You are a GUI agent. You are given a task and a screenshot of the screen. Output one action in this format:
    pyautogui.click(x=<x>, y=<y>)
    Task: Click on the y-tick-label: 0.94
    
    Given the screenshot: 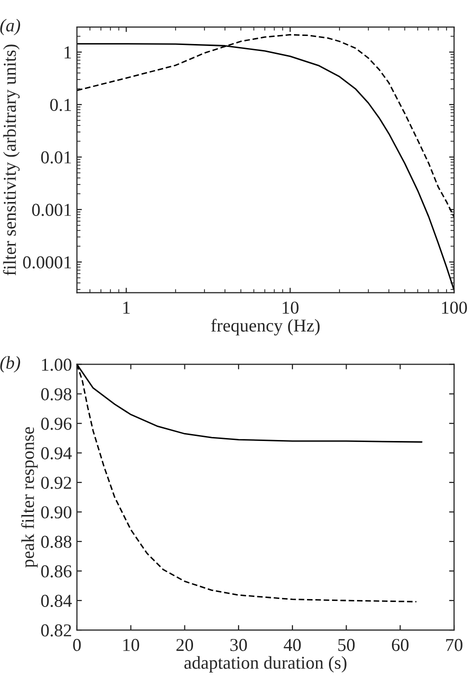 What is the action you would take?
    pyautogui.click(x=56, y=453)
    